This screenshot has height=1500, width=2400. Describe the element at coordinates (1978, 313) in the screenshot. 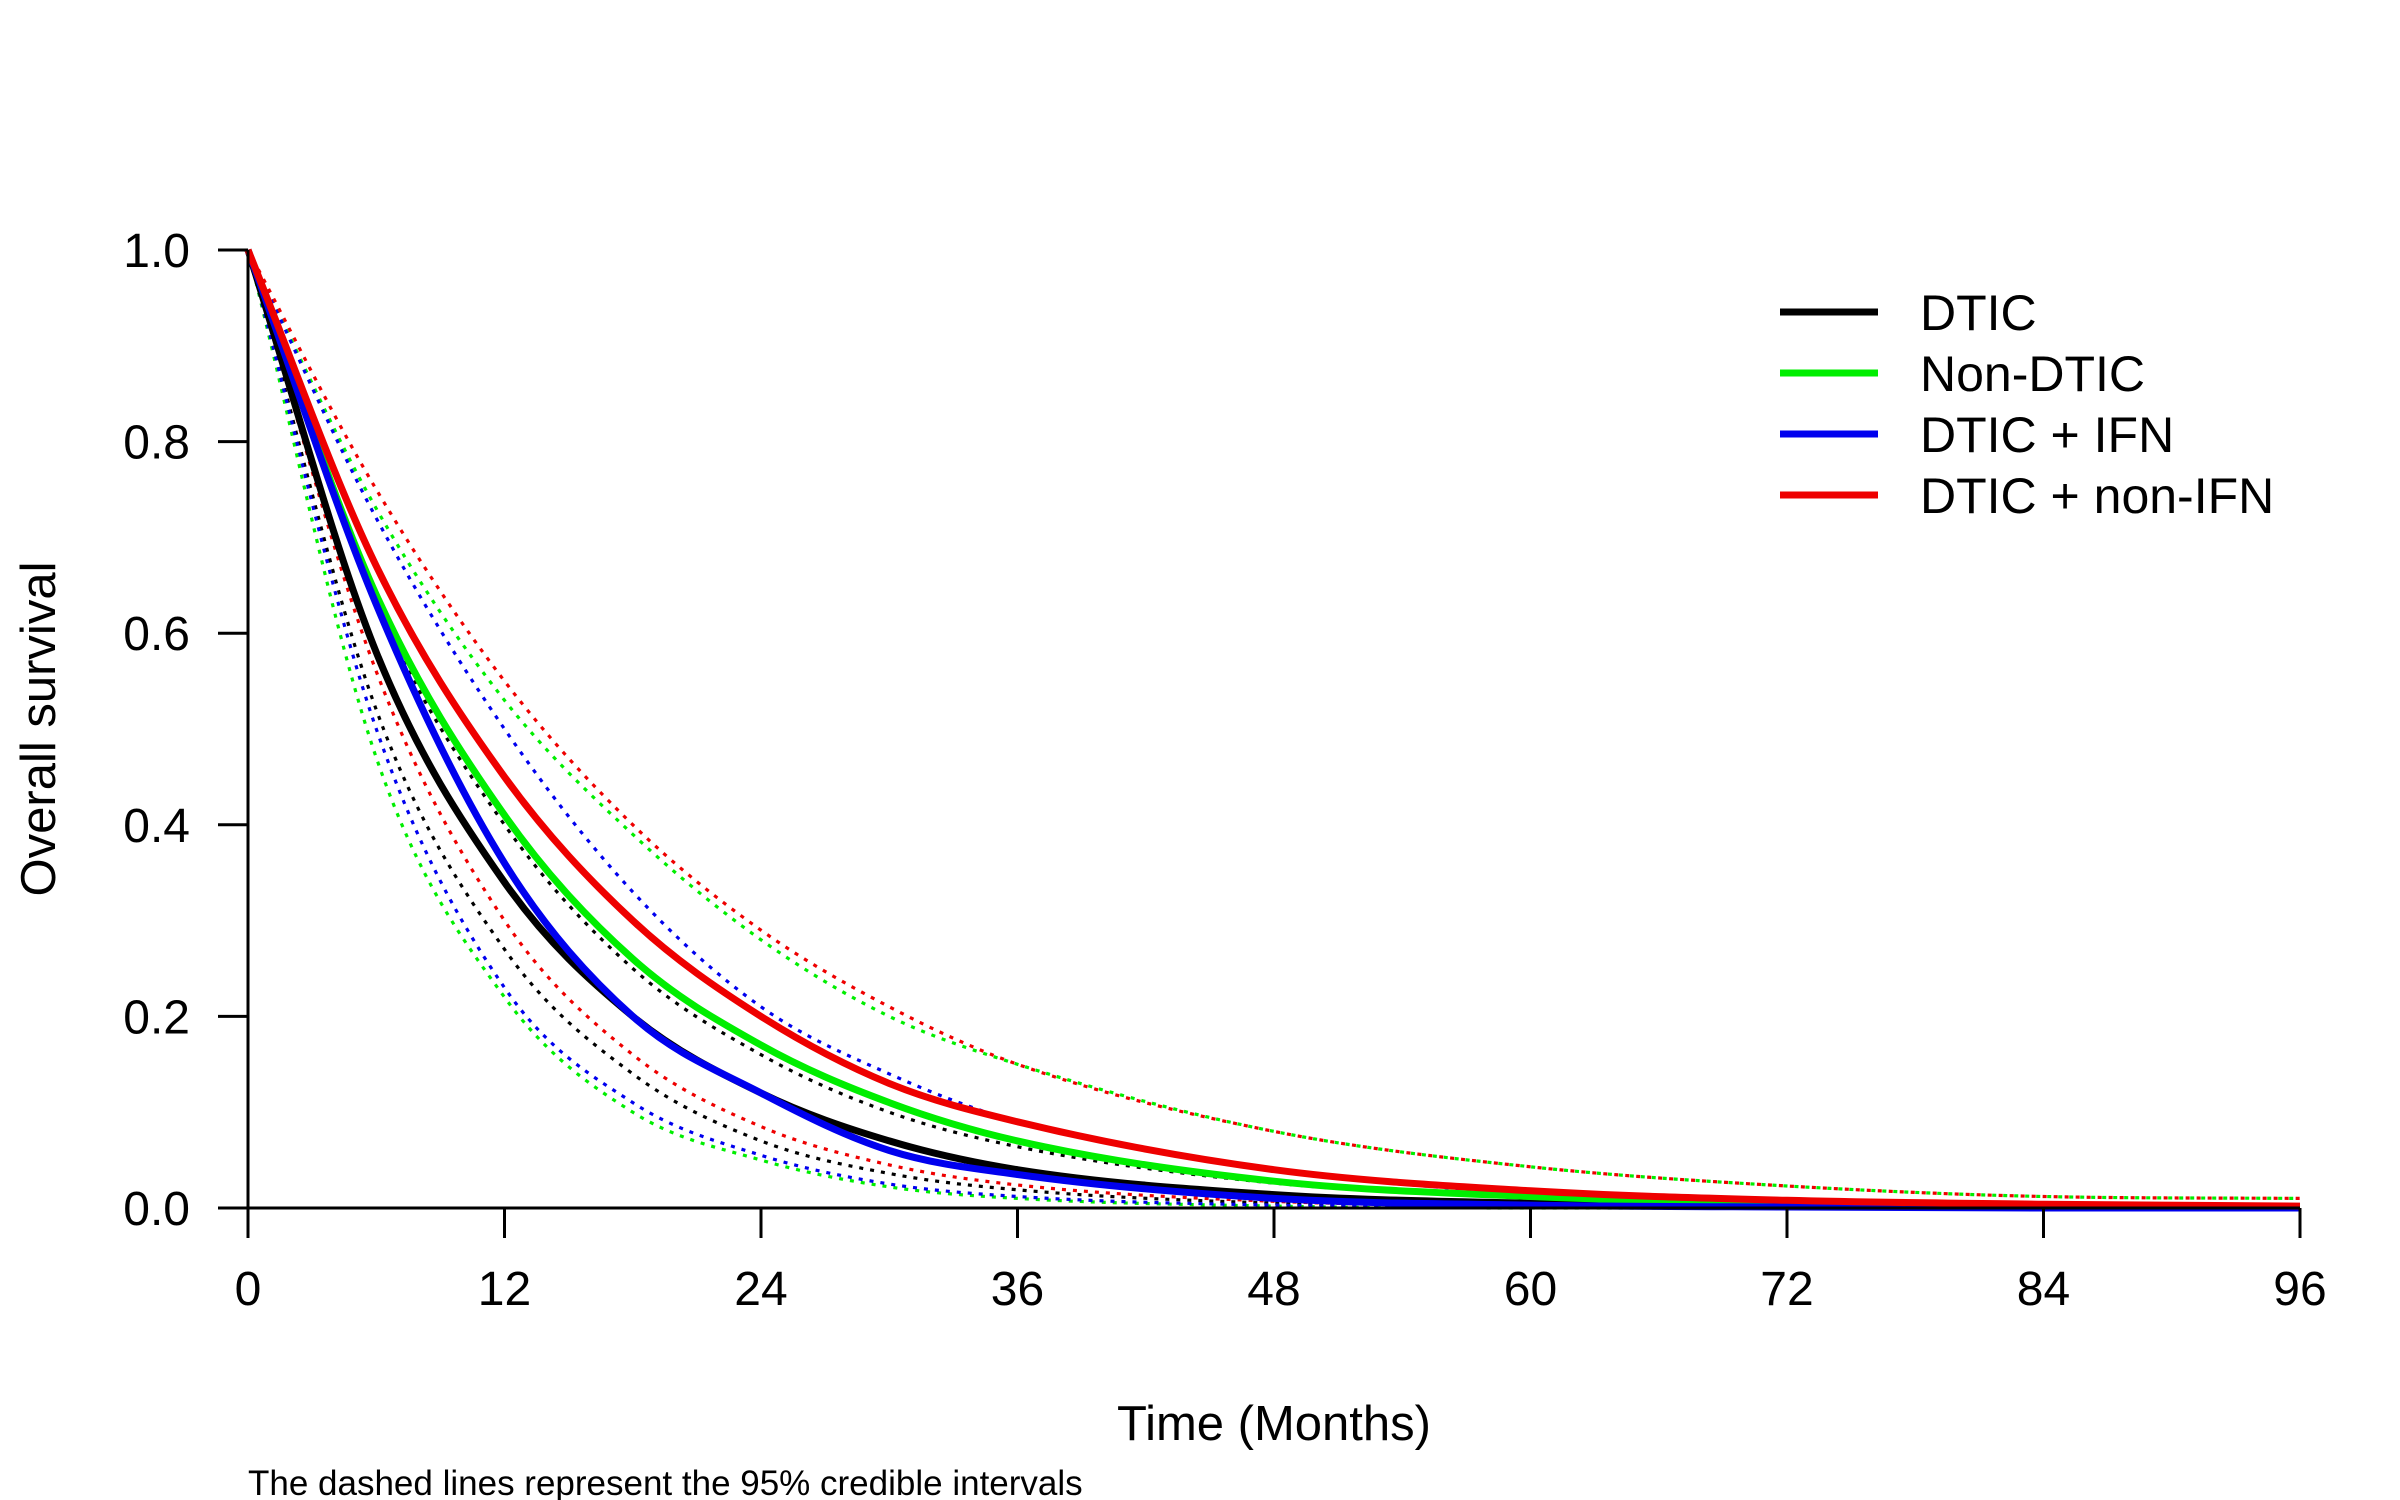

I see `legend-label-dtic: DTIC` at that location.